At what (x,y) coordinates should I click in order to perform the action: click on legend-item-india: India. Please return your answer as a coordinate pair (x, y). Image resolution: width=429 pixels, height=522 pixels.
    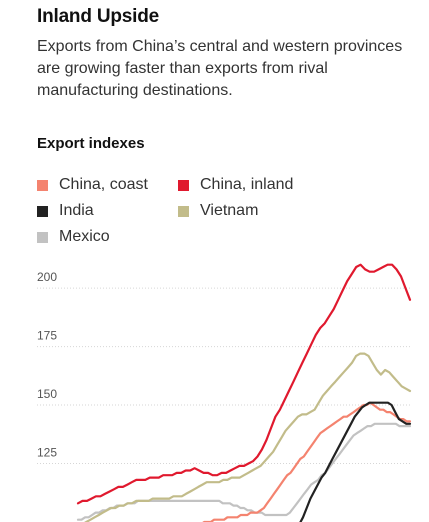
    Looking at the image, I should click on (65, 211).